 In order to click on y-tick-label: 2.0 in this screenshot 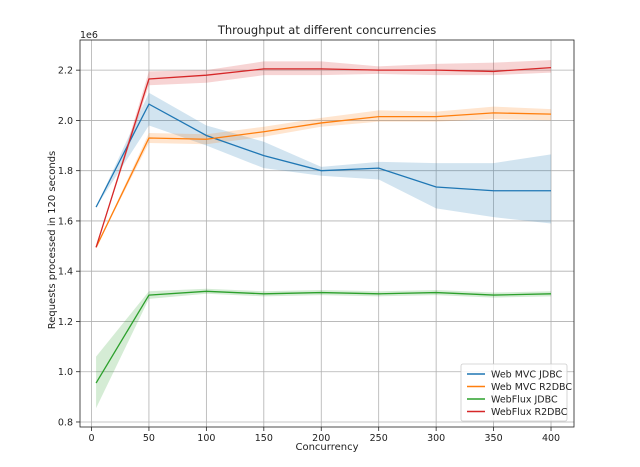, I will do `click(65, 121)`.